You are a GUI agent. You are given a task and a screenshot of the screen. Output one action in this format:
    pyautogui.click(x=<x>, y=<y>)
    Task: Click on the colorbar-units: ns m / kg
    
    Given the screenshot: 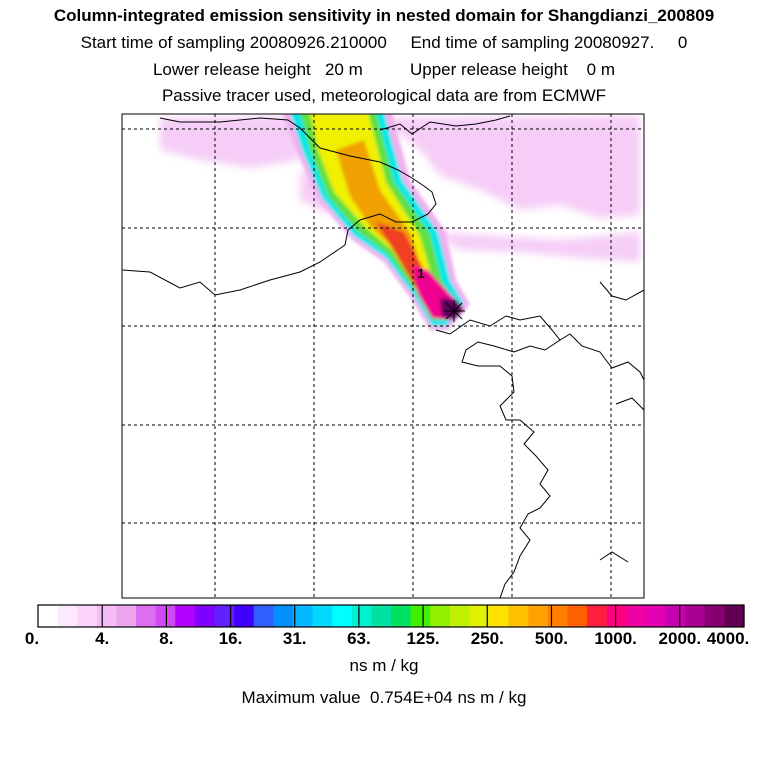 What is the action you would take?
    pyautogui.click(x=384, y=665)
    